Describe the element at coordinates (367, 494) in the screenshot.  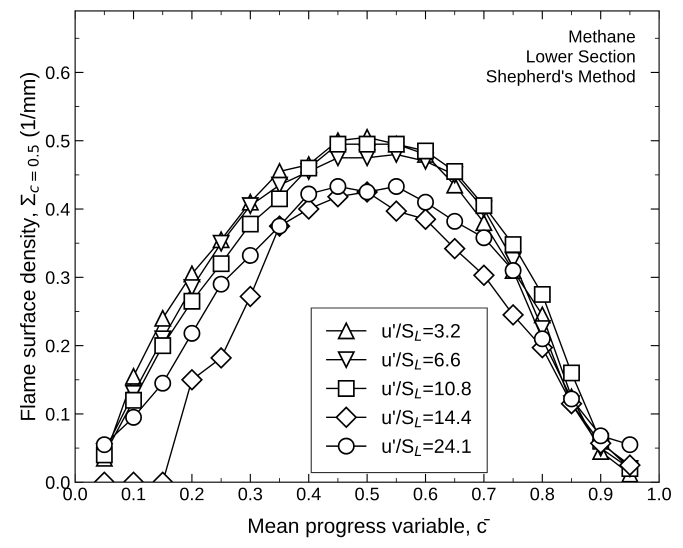
I see `x-tick-label: 0.5` at that location.